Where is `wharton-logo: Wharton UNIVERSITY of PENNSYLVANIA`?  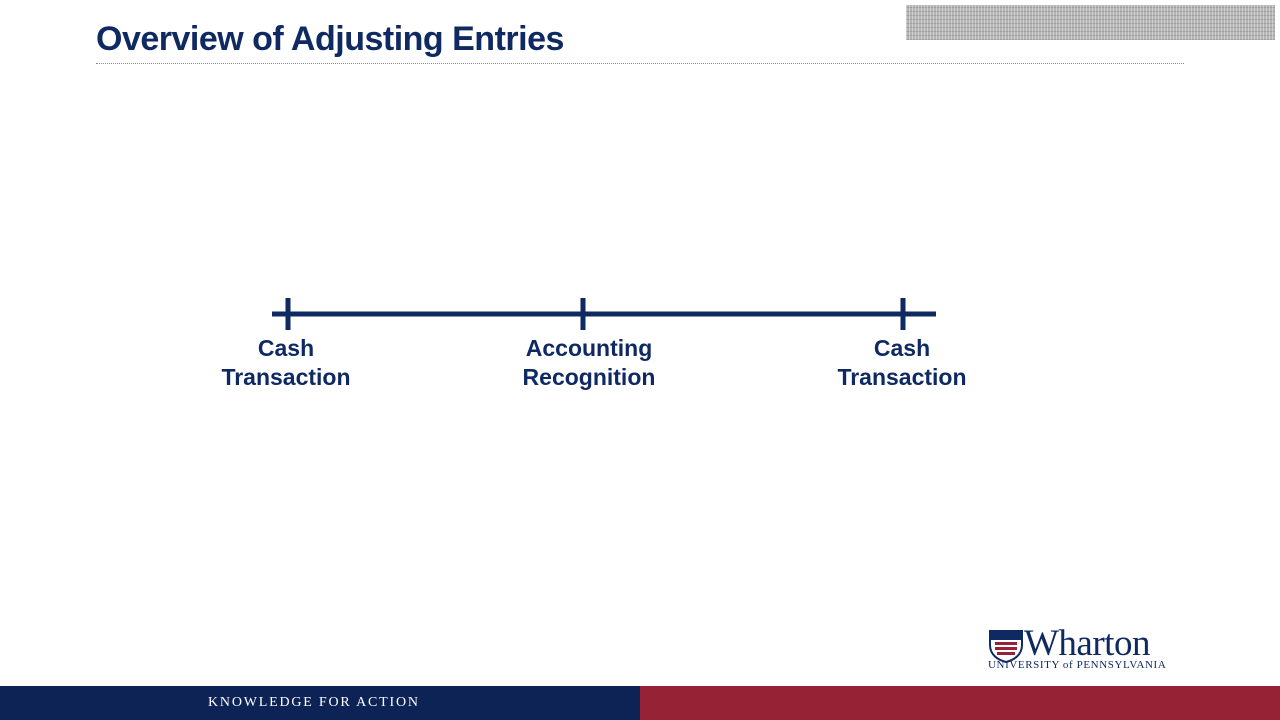 wharton-logo: Wharton UNIVERSITY of PENNSYLVANIA is located at coordinates (1089, 649).